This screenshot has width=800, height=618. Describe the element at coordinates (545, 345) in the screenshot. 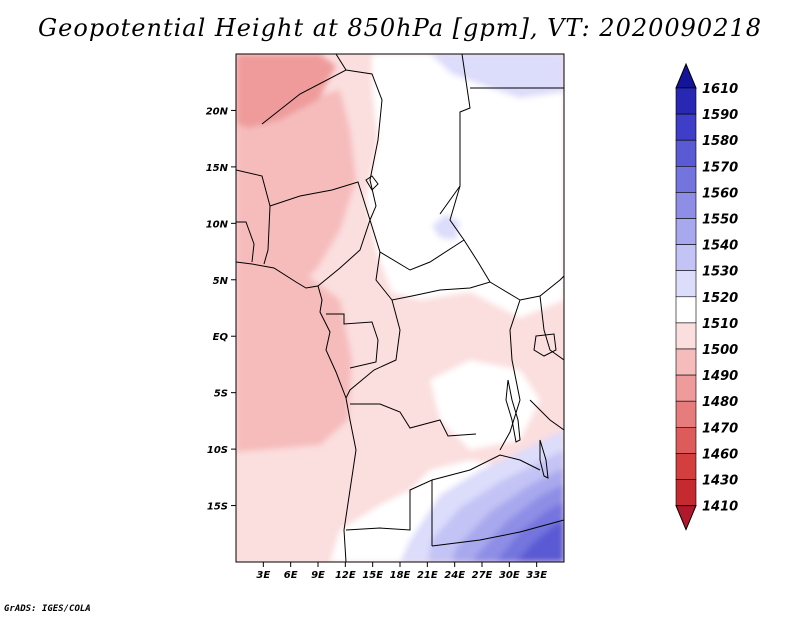

I see `lake-victoria` at that location.